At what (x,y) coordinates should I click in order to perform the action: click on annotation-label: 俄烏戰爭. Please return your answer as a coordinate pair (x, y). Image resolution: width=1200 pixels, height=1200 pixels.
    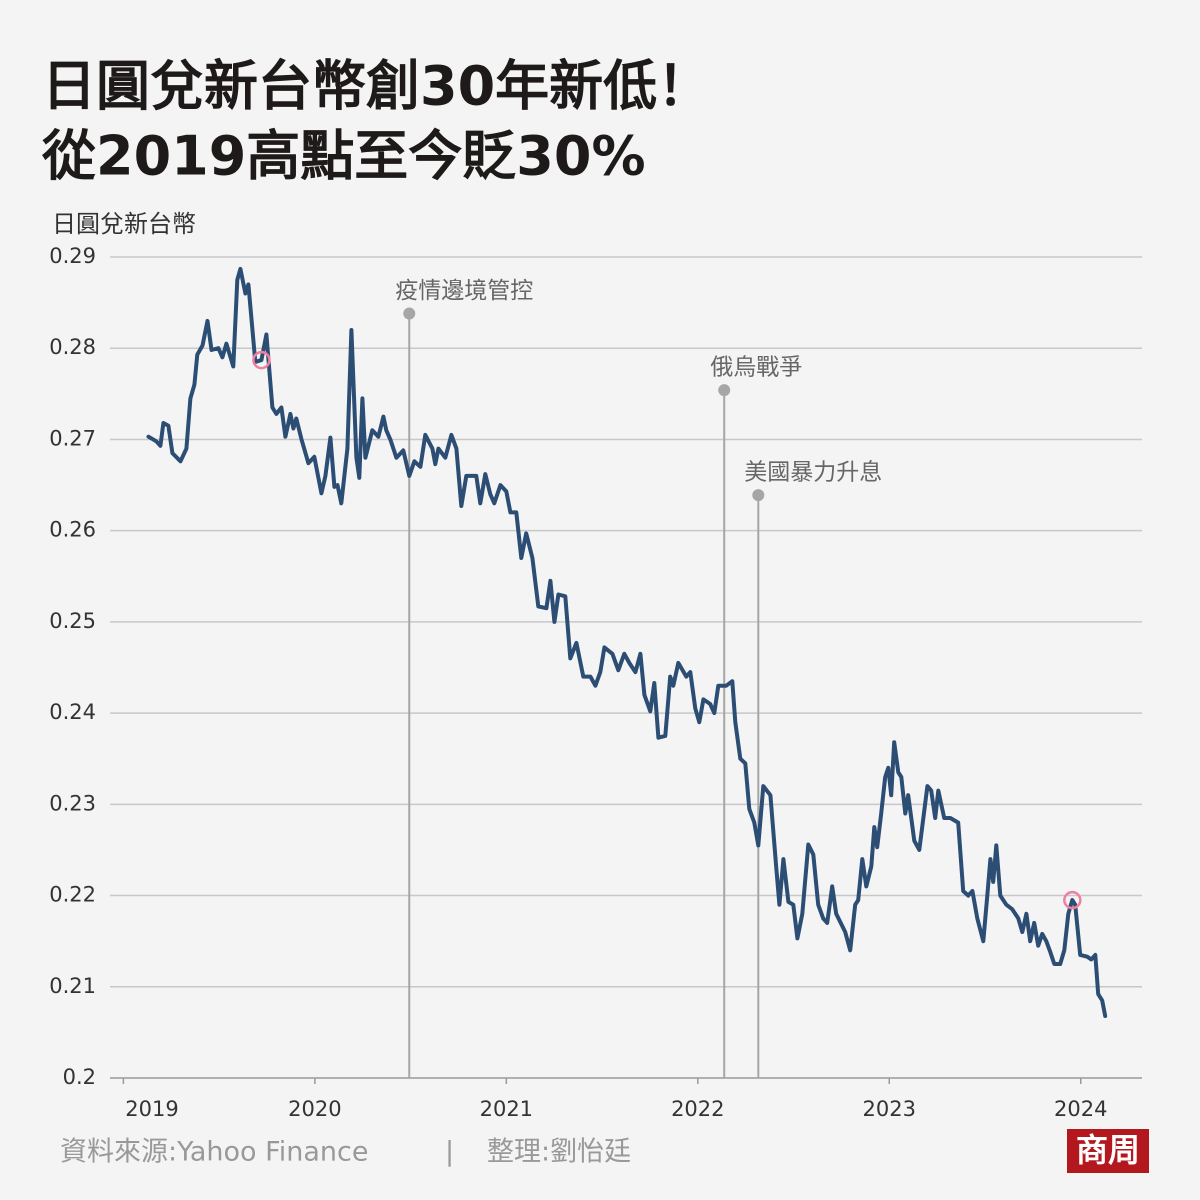
    Looking at the image, I should click on (756, 368).